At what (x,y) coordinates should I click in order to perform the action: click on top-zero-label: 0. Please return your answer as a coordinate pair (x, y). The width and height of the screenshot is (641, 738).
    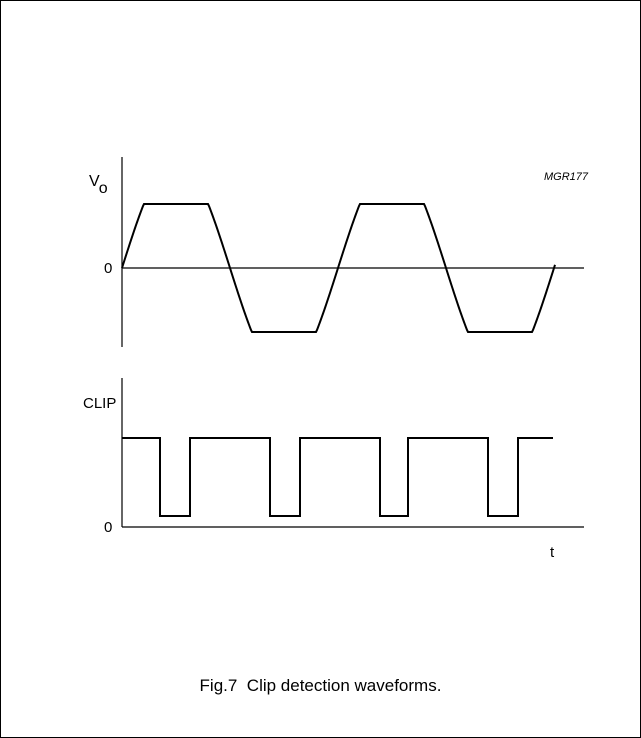
    Looking at the image, I should click on (108, 268).